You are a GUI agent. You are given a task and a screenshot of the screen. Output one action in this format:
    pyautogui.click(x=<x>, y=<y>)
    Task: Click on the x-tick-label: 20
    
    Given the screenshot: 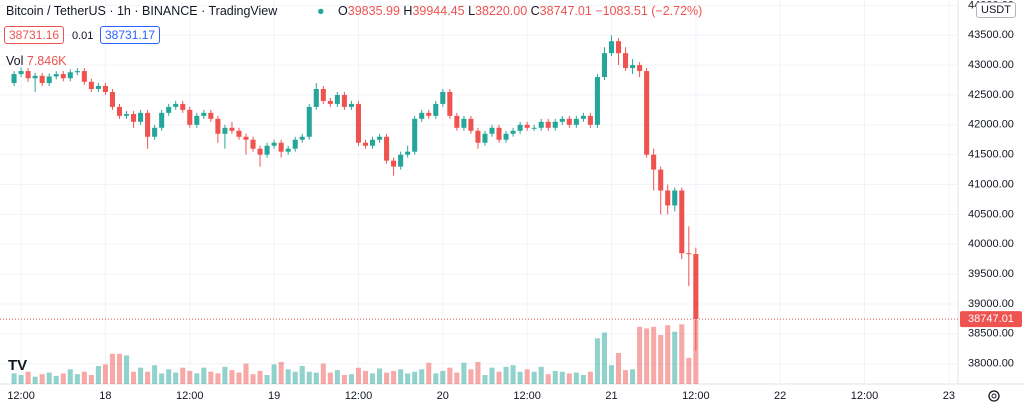 What is the action you would take?
    pyautogui.click(x=443, y=396)
    